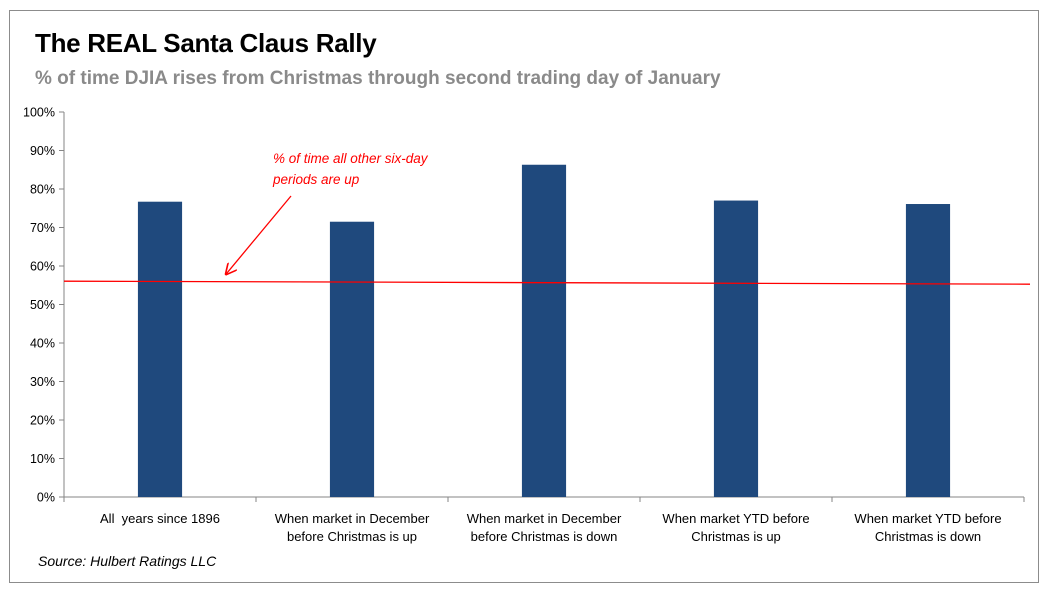  What do you see at coordinates (42, 421) in the screenshot?
I see `y-tick-label: 20%` at bounding box center [42, 421].